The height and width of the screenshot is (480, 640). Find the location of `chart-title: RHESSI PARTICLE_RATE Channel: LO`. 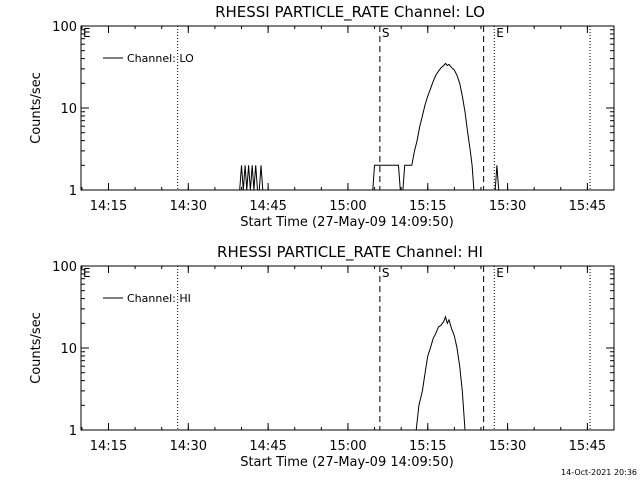

chart-title: RHESSI PARTICLE_RATE Channel: LO is located at coordinates (350, 12).